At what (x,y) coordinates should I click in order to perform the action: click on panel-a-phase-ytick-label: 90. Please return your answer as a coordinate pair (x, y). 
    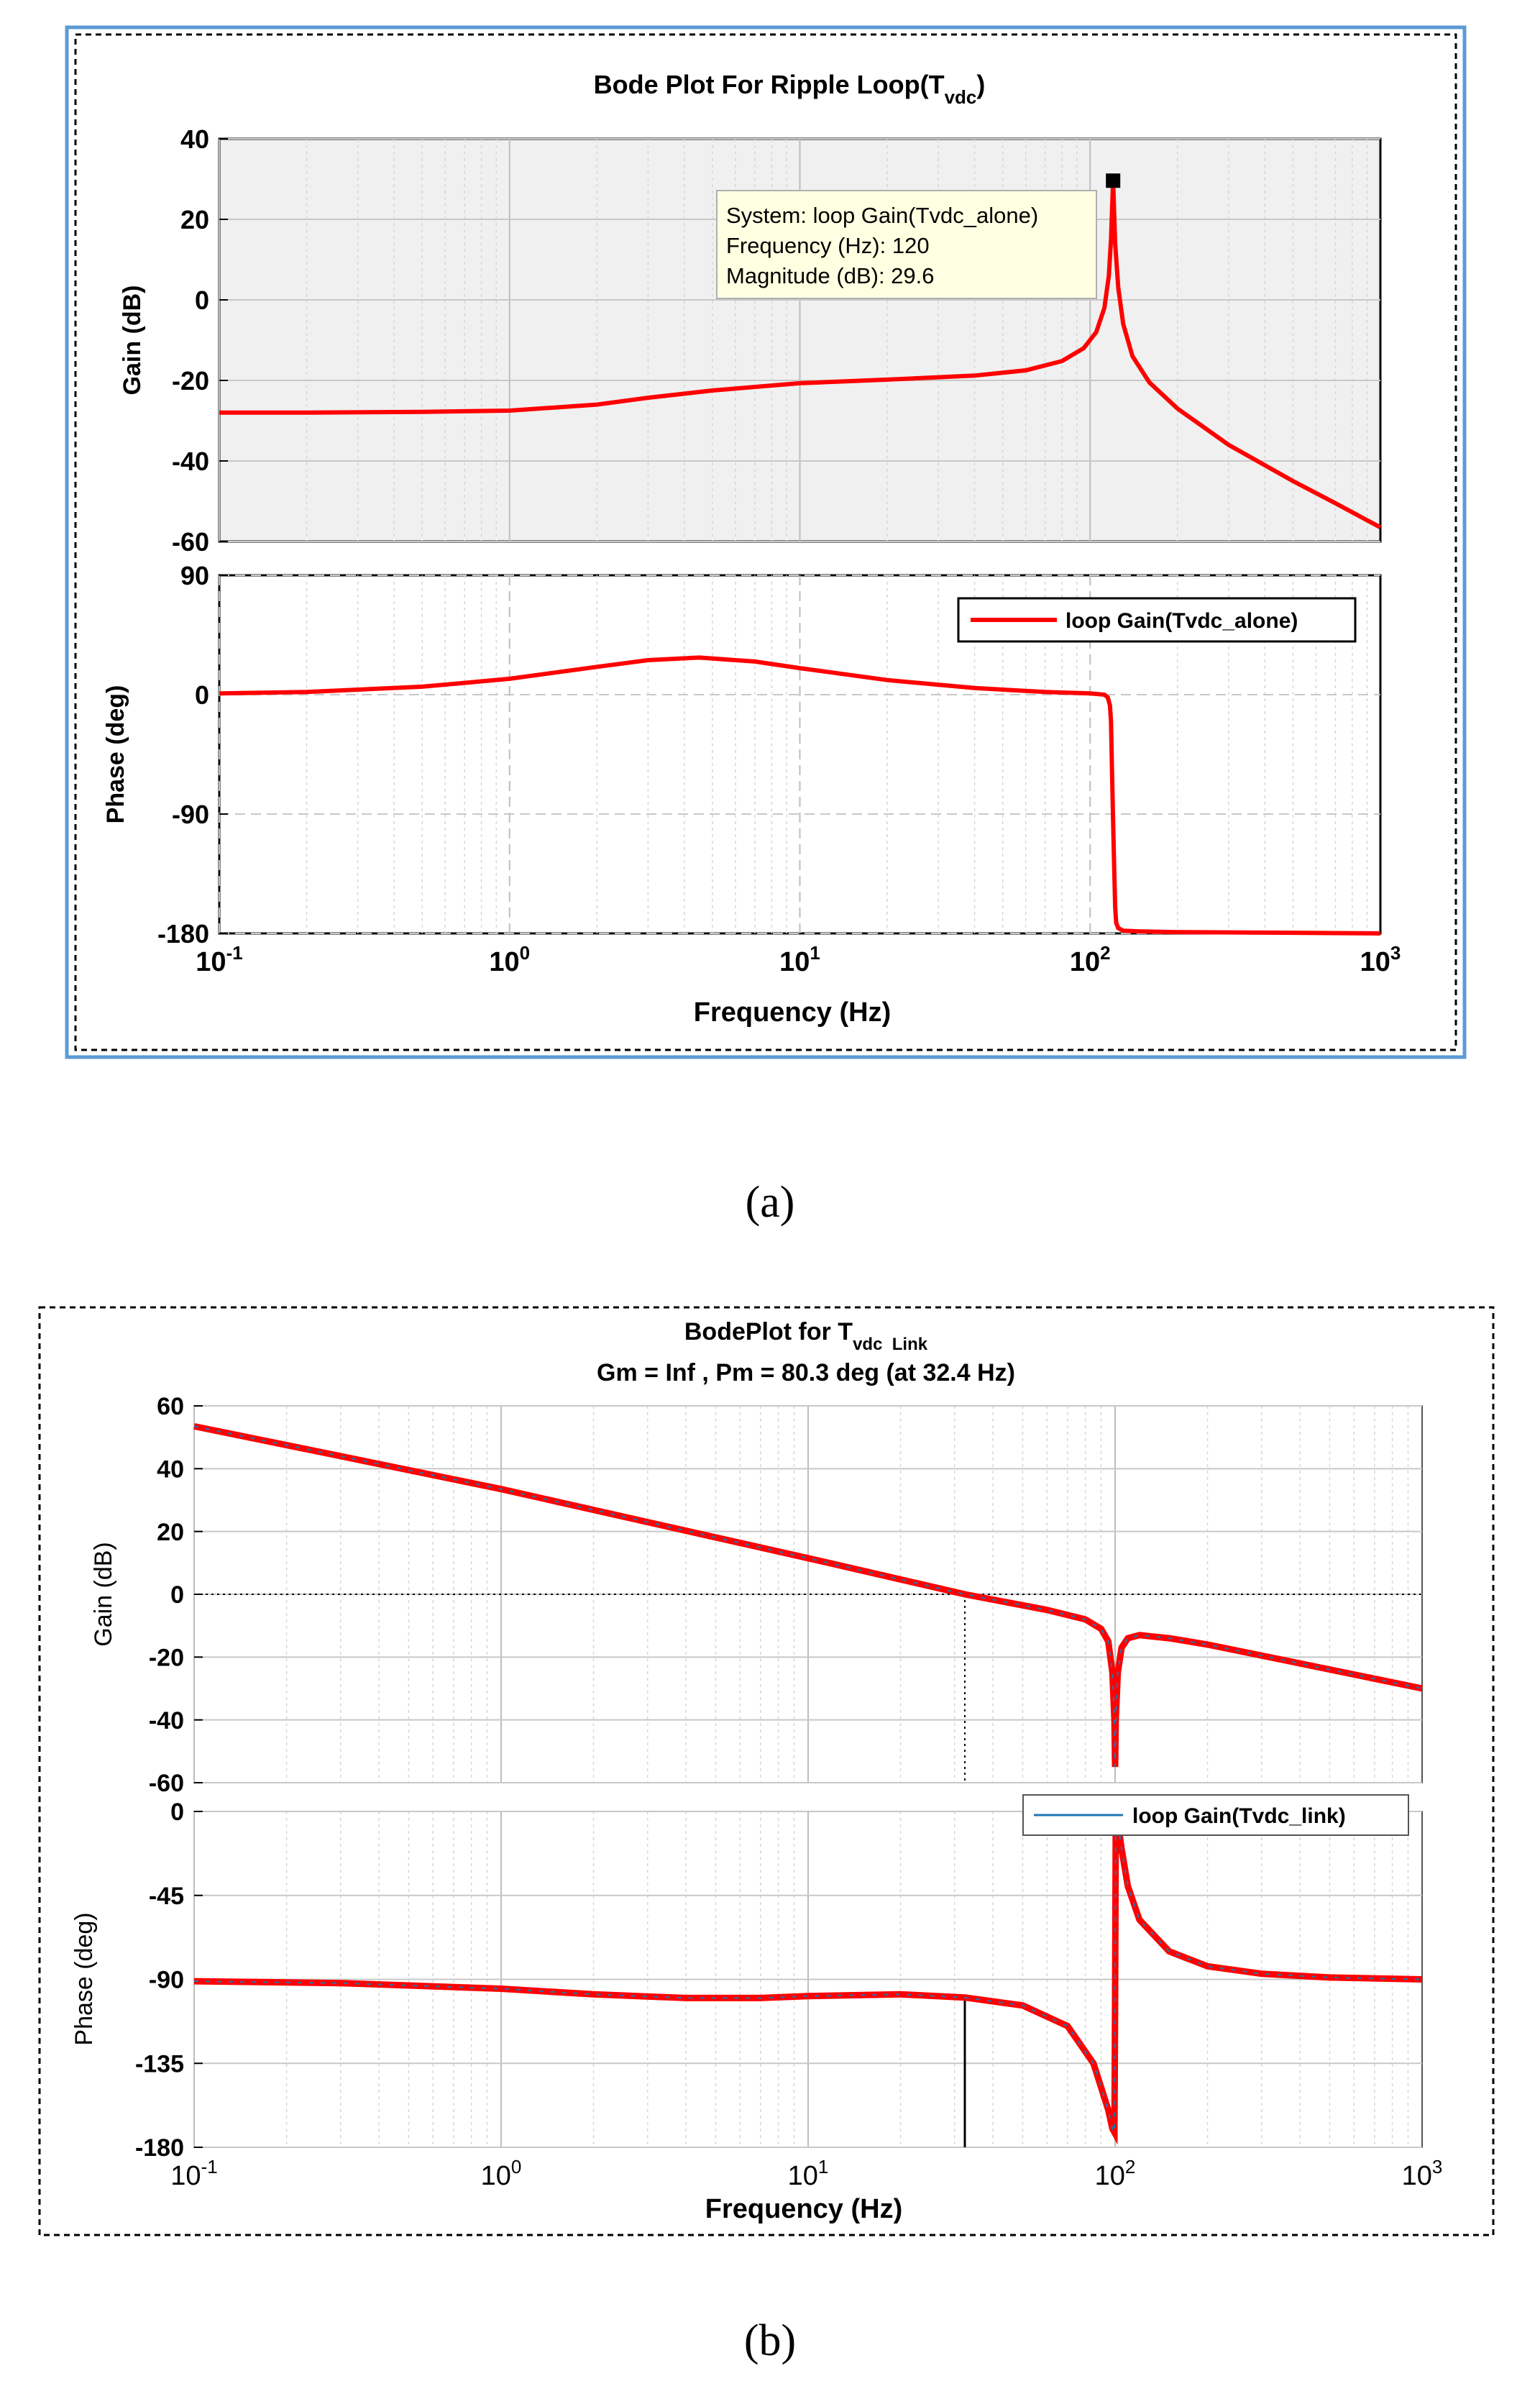
    Looking at the image, I should click on (194, 575).